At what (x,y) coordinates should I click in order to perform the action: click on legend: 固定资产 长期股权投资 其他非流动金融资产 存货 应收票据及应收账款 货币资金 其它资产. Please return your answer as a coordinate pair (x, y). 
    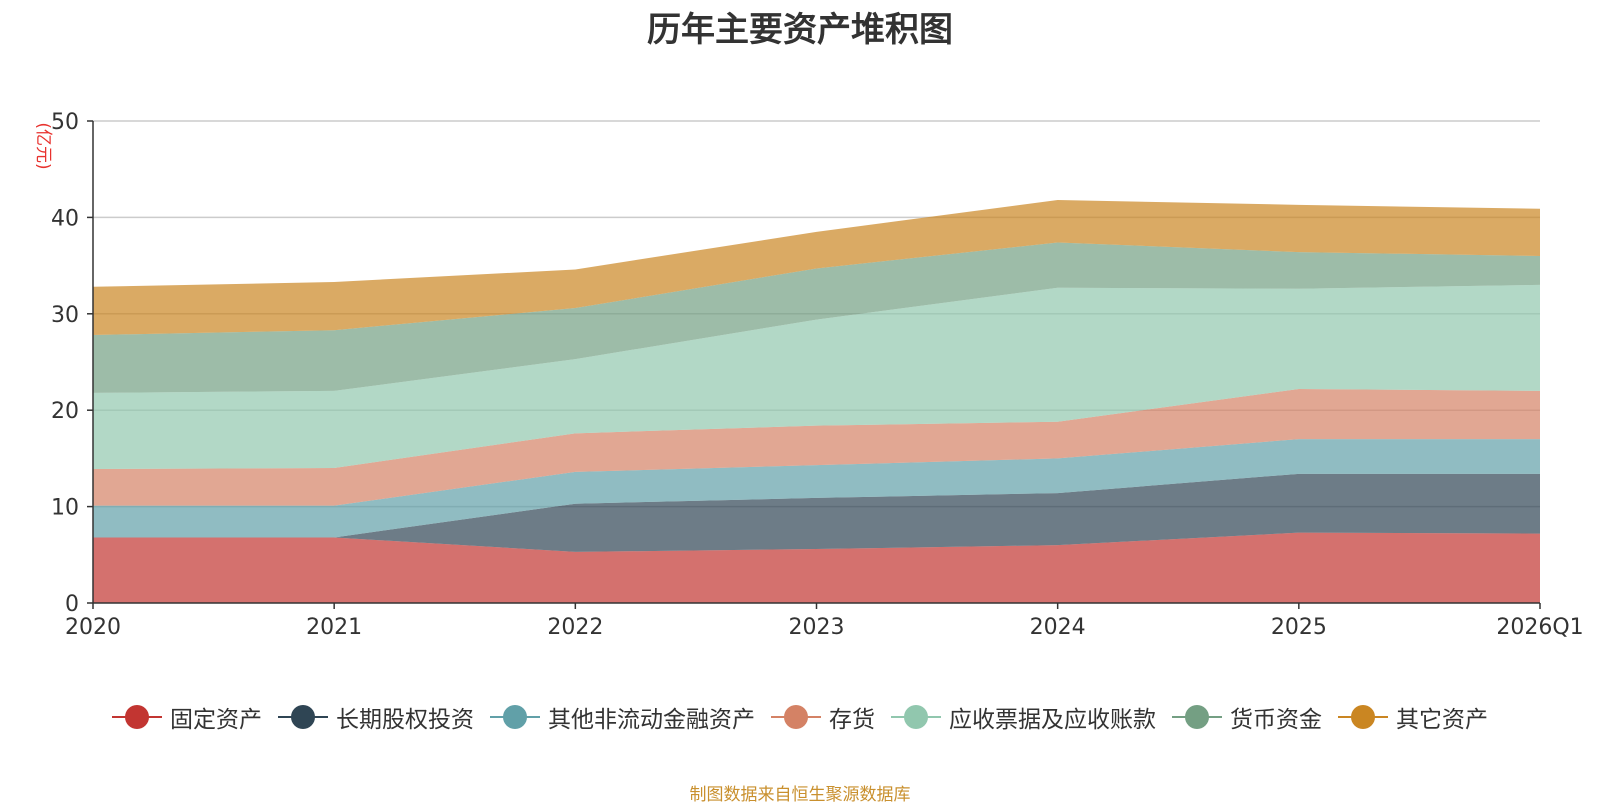
    Looking at the image, I should click on (800, 717).